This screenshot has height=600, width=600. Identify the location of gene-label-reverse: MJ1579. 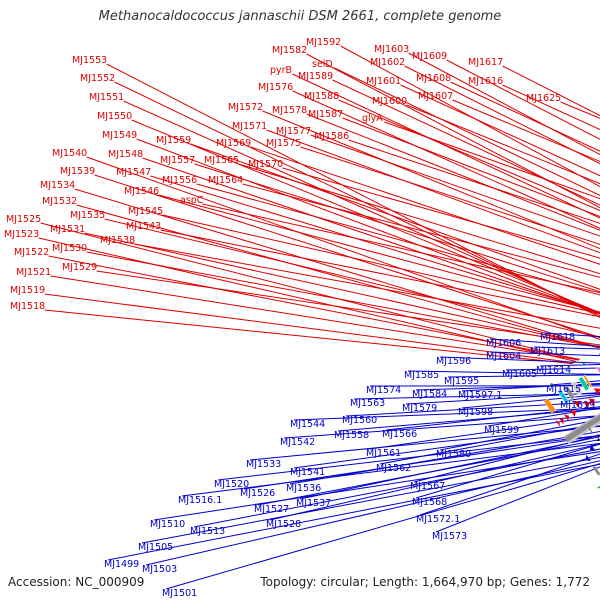
(419, 408).